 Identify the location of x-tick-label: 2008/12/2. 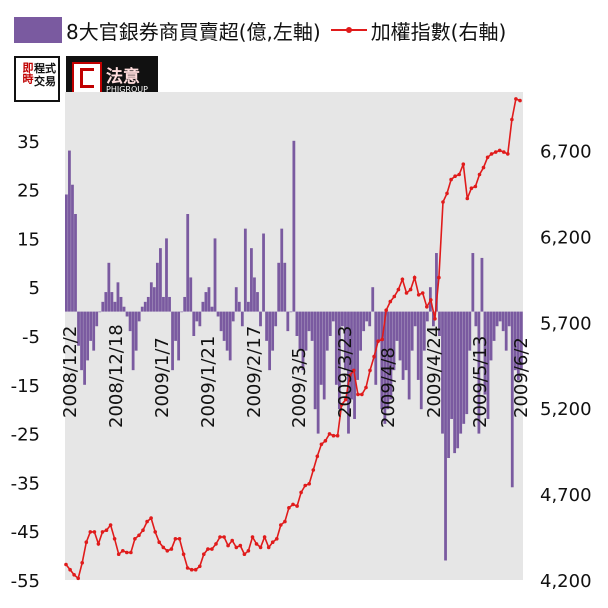
(70, 372).